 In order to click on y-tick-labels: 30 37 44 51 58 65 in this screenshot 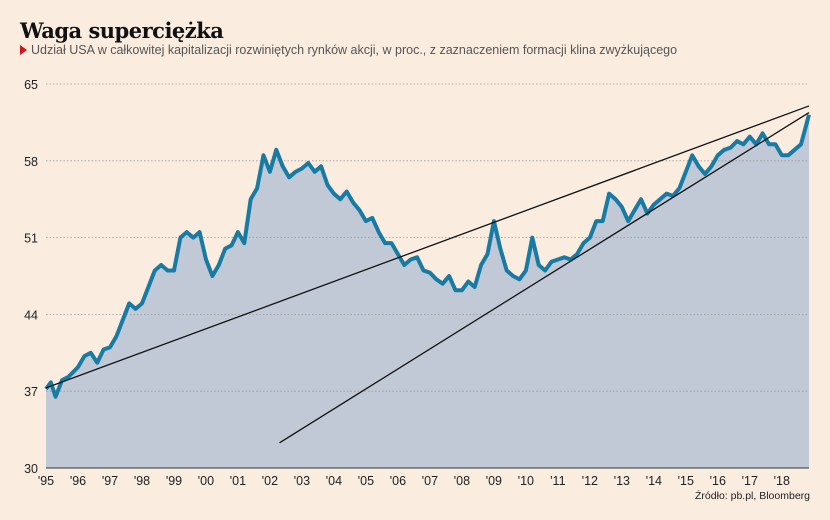, I will do `click(31, 277)`.